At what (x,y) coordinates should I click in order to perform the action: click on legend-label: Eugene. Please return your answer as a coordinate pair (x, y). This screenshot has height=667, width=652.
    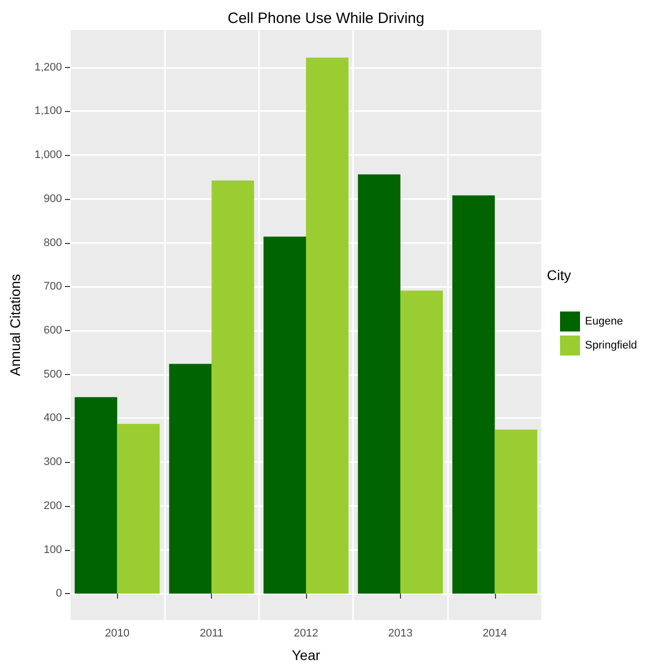
    Looking at the image, I should click on (604, 322).